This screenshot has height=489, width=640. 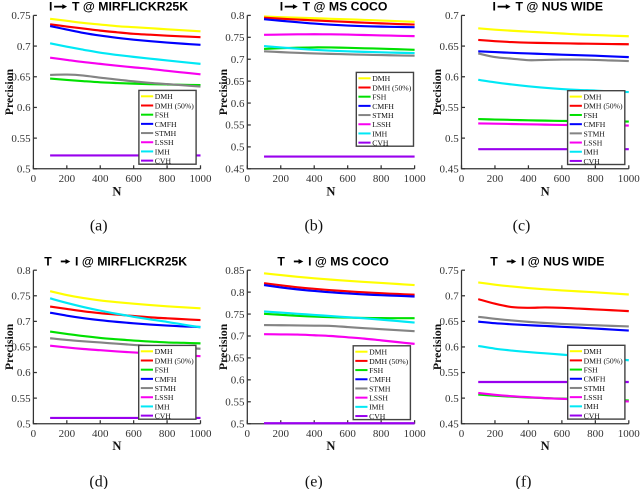 What do you see at coordinates (99, 226) in the screenshot?
I see `svg-text: (a)` at bounding box center [99, 226].